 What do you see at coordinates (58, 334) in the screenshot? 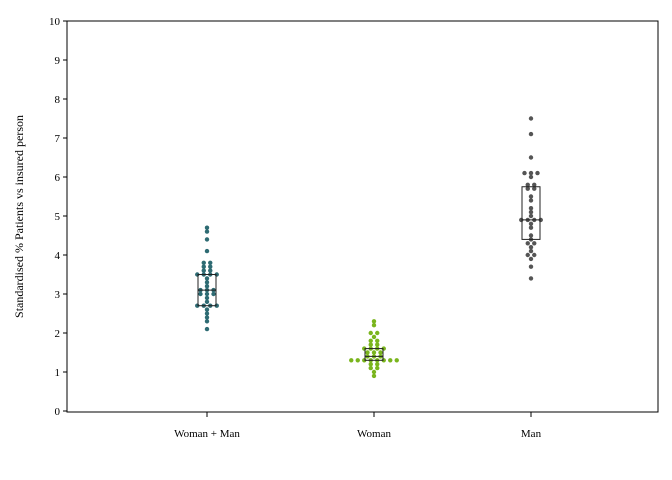
I see `y-tick-label: 2` at bounding box center [58, 334].